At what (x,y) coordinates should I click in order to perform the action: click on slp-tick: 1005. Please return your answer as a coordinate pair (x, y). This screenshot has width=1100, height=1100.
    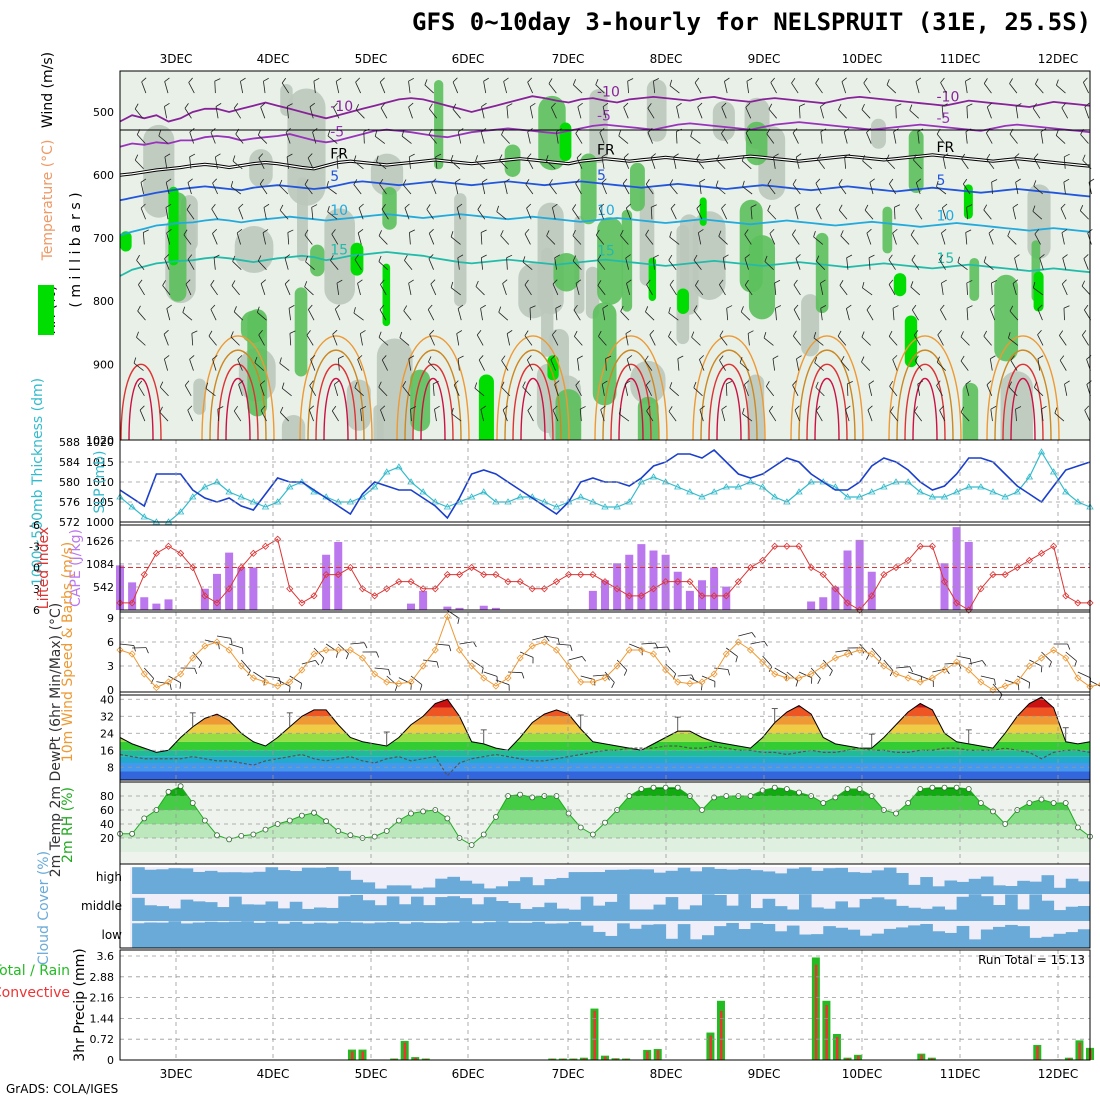
    Looking at the image, I should click on (100, 502).